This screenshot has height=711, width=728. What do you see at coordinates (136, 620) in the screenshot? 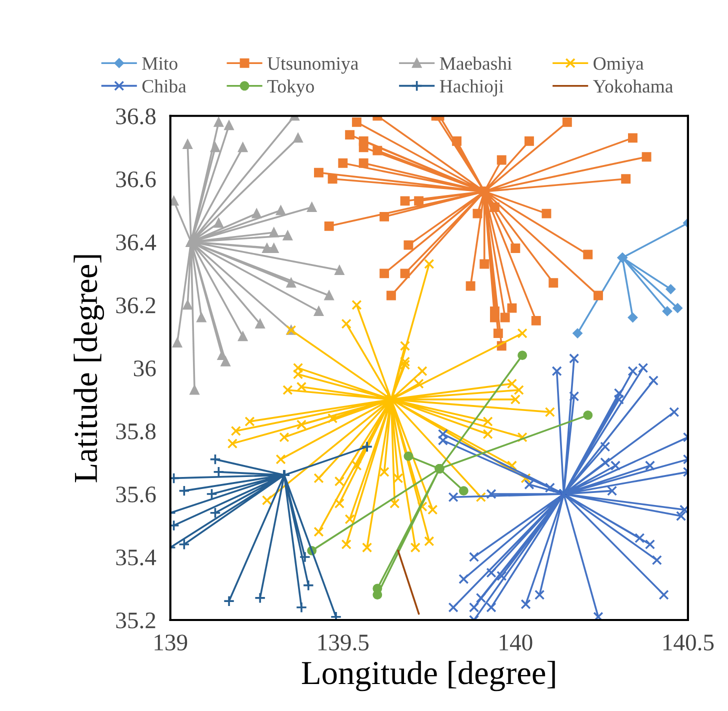
I see `y-tick-label: 35.2` at bounding box center [136, 620].